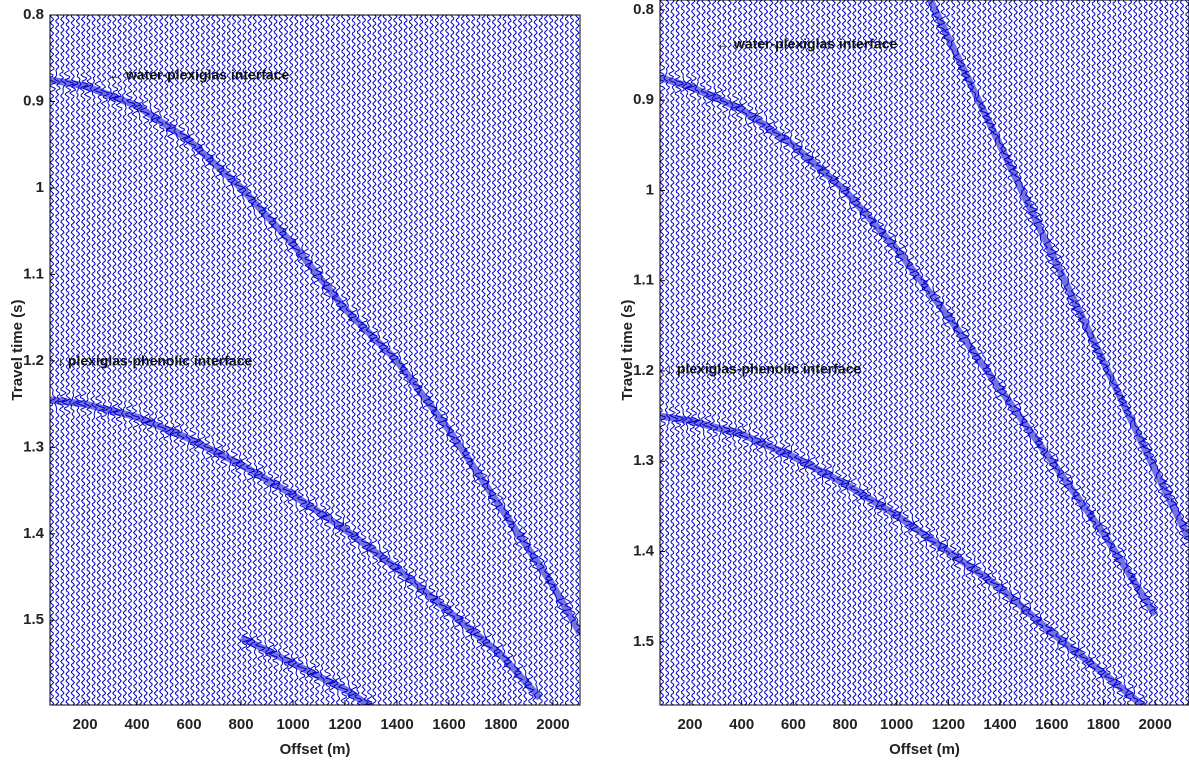 Image resolution: width=1189 pixels, height=768 pixels. What do you see at coordinates (33, 619) in the screenshot?
I see `y-tick-label: 1.5` at bounding box center [33, 619].